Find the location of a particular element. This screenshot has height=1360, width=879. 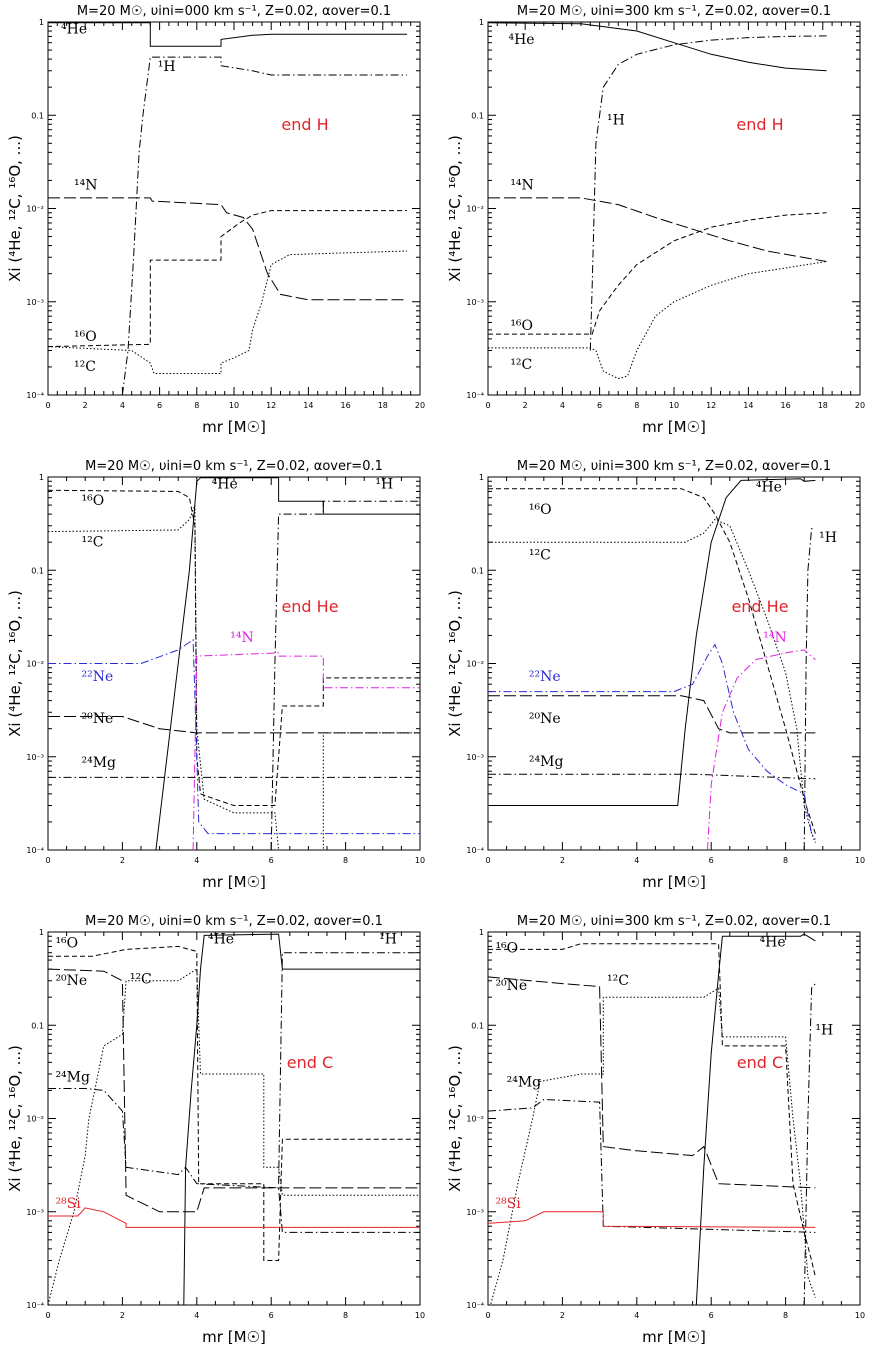

x-tick-label: 18 is located at coordinates (383, 405).